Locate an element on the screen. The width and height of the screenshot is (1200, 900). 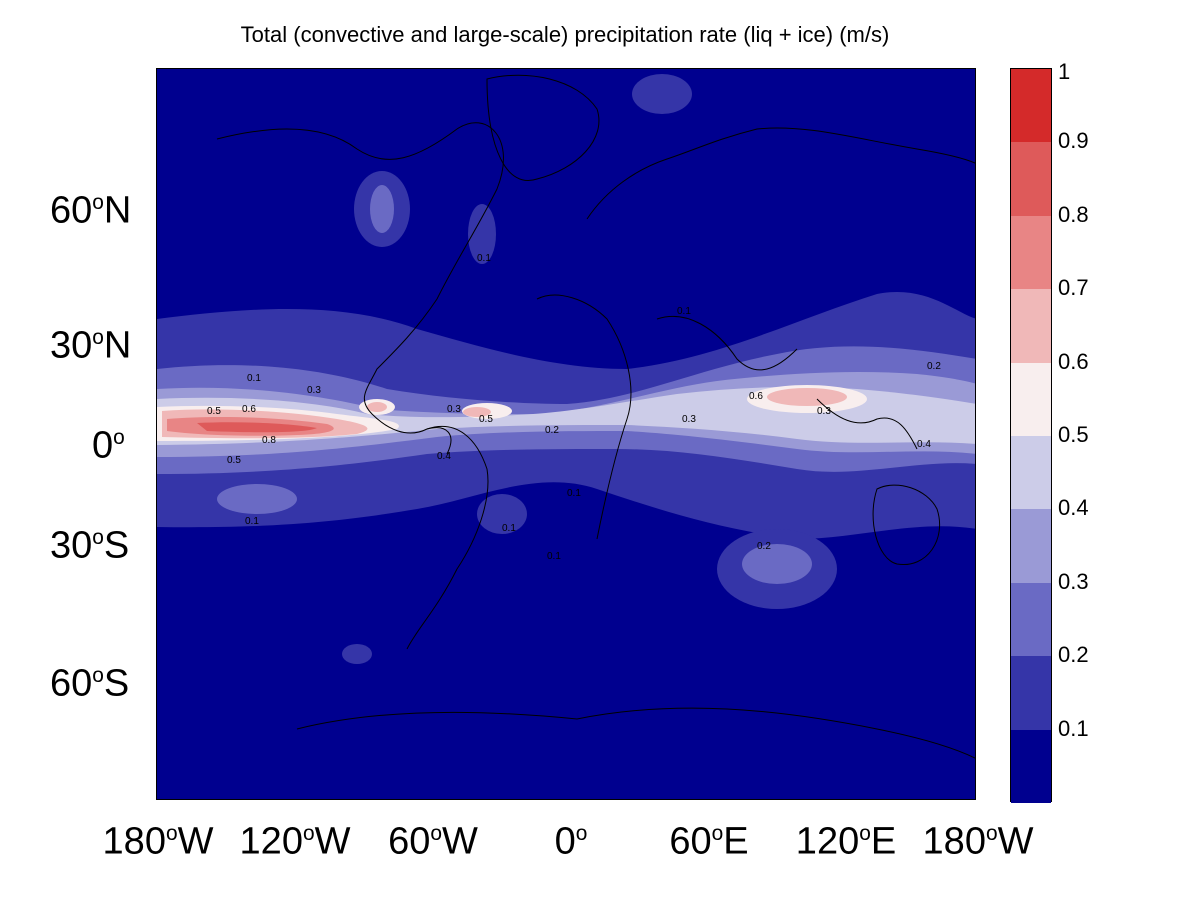
y-tick: 60oN is located at coordinates (91, 210).